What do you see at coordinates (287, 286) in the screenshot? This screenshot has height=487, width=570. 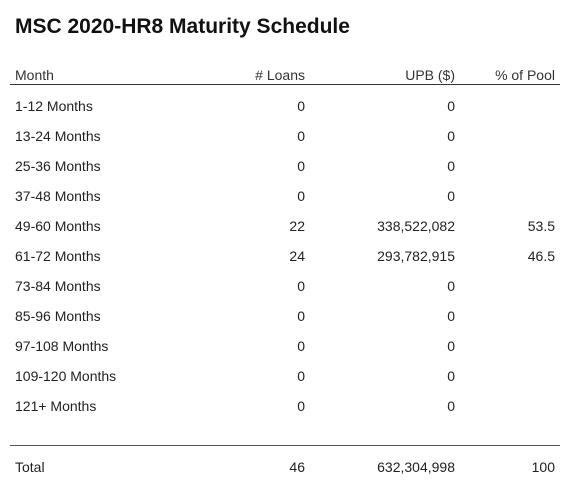 I see `table-row: 73-84 Months 0 0` at bounding box center [287, 286].